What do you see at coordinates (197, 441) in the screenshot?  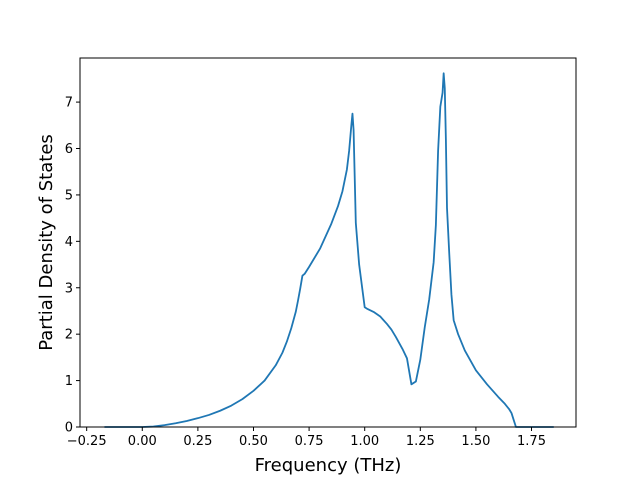 I see `x-tick-label: 0.25` at bounding box center [197, 441].